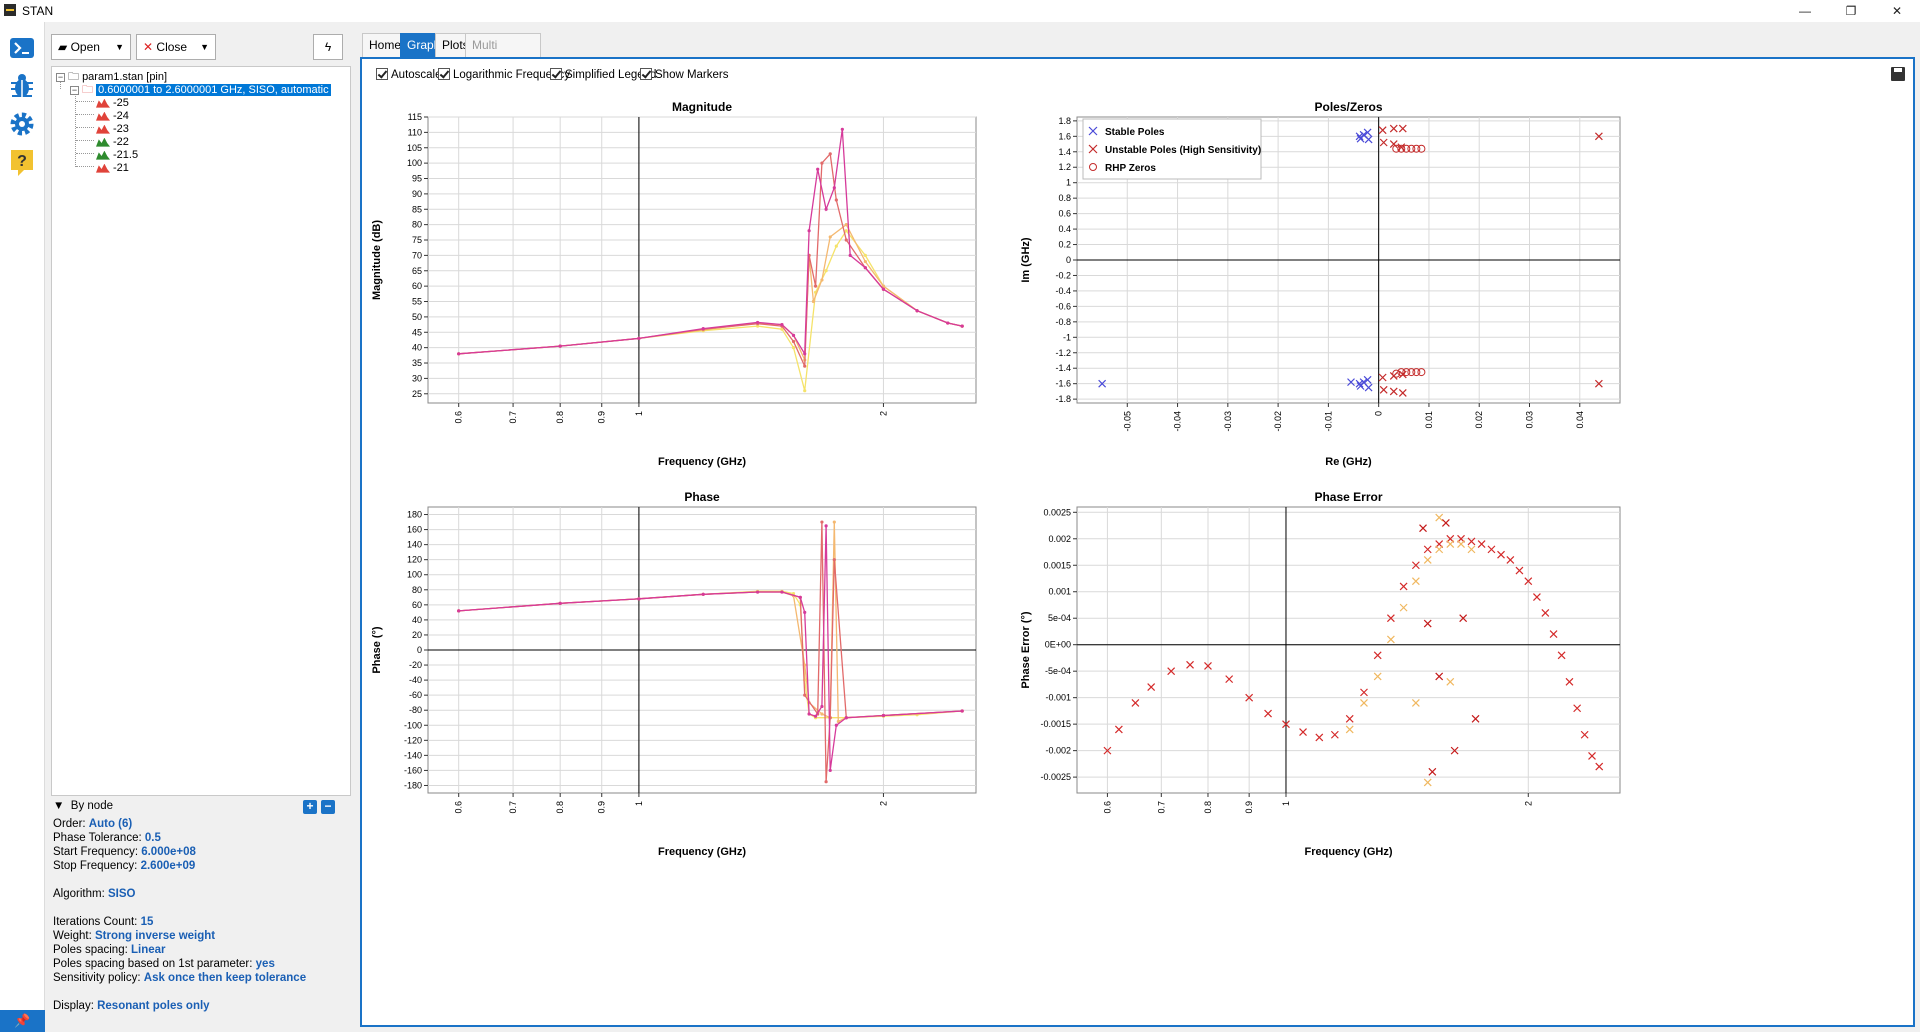 This screenshot has width=1920, height=1032. Describe the element at coordinates (265, 964) in the screenshot. I see `prop-poles-first-param-value: yes` at that location.